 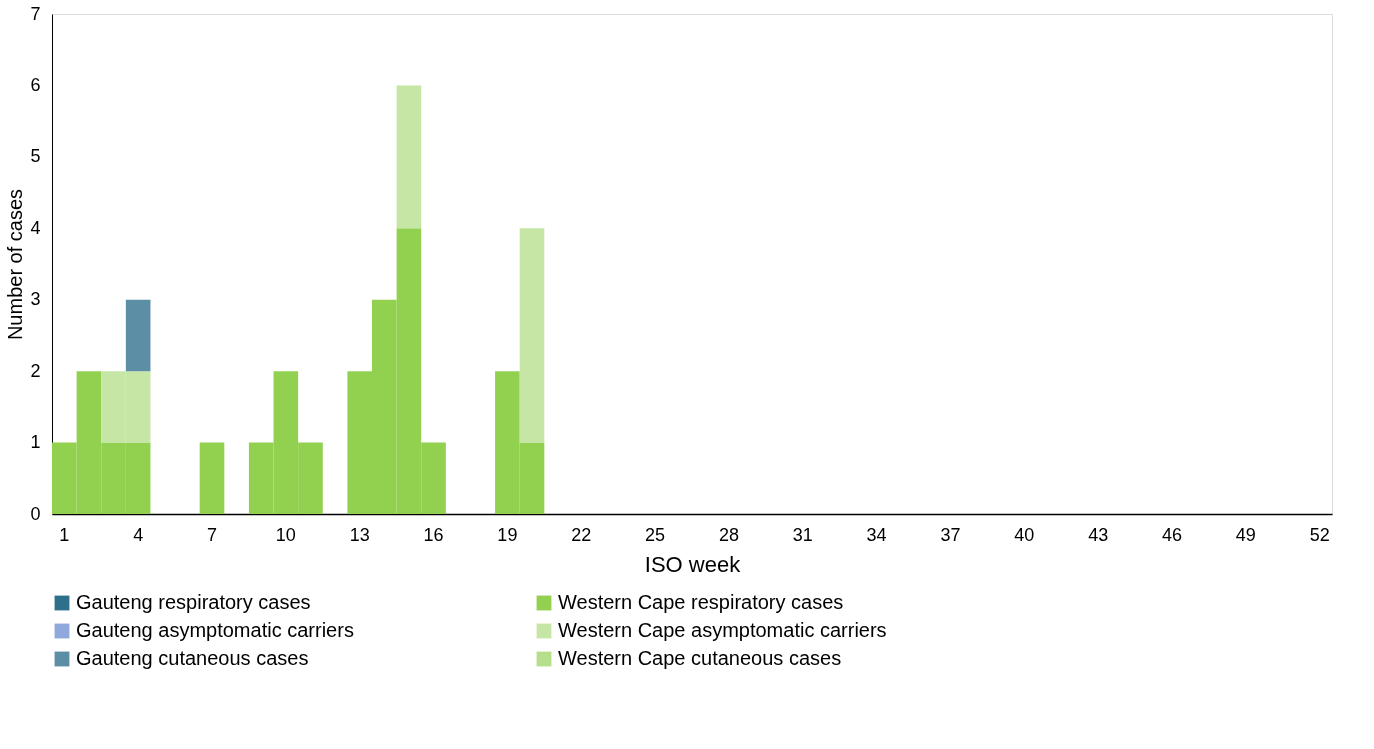 I want to click on x-tick-label: 34, so click(x=876, y=534).